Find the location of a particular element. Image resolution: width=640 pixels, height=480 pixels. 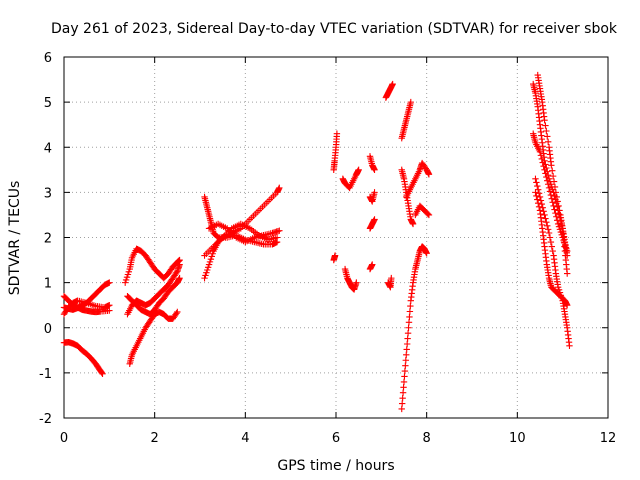

y-tick-label: 5 is located at coordinates (48, 103).